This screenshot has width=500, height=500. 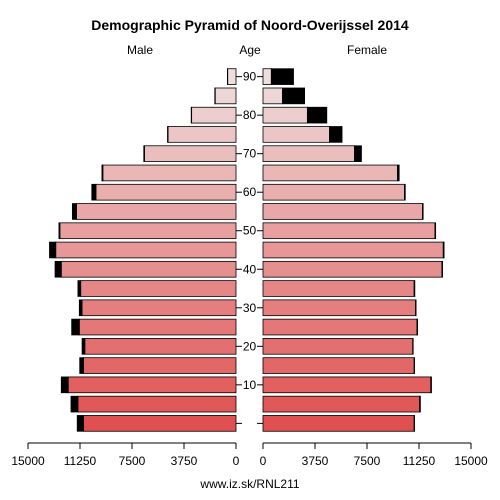 I want to click on male-label: Male, so click(x=140, y=50).